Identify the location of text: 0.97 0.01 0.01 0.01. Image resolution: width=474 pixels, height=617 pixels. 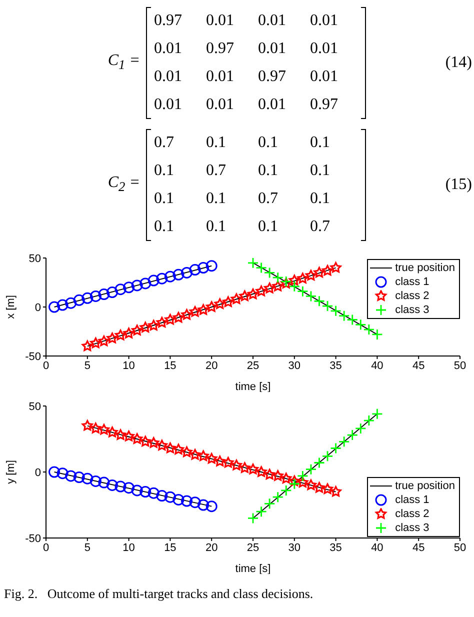
(246, 20).